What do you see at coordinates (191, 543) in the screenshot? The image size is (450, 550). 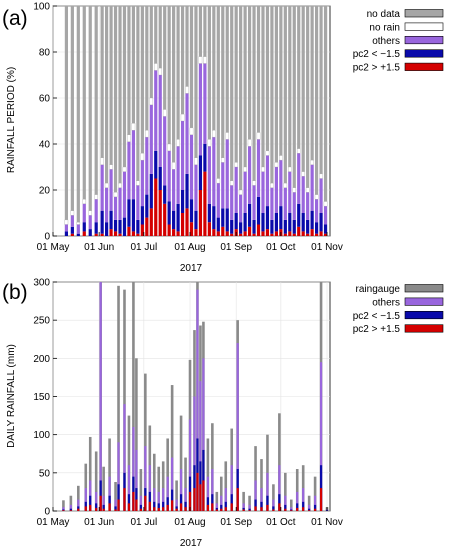 I see `panel-b-x-axis-label: 2017` at bounding box center [191, 543].